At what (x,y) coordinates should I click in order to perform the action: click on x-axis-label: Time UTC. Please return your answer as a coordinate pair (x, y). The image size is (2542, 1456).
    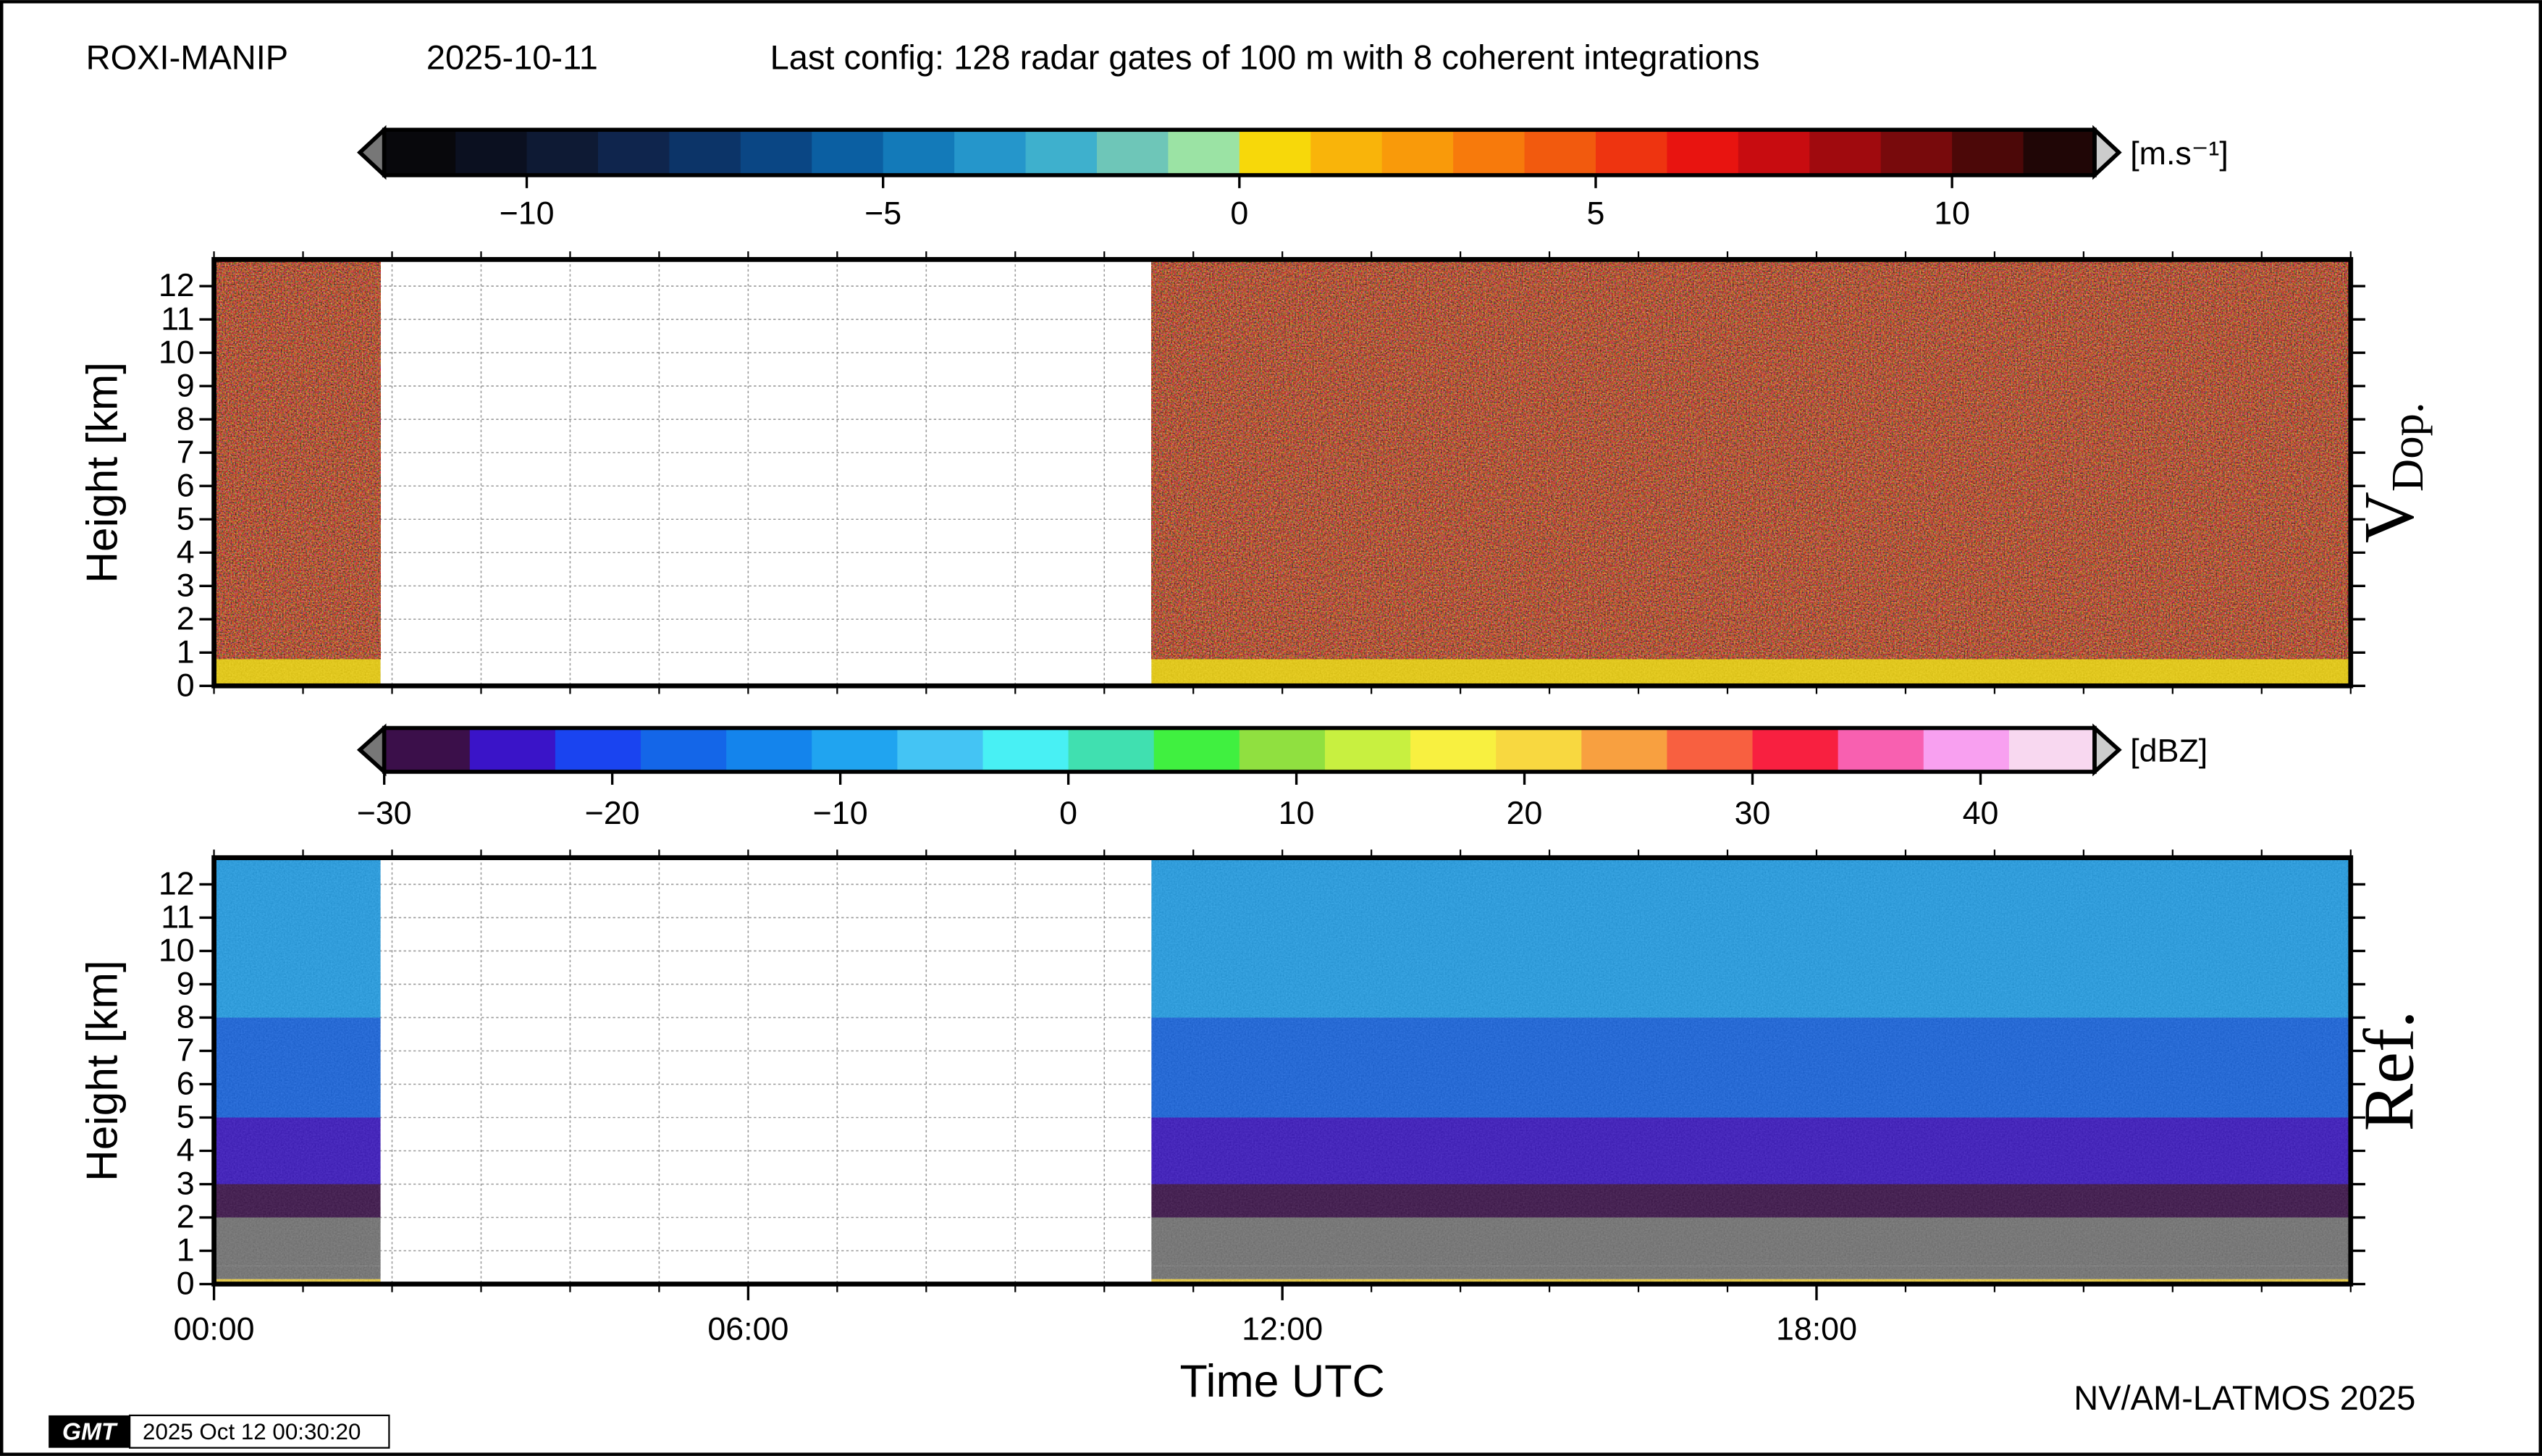
    Looking at the image, I should click on (1282, 1381).